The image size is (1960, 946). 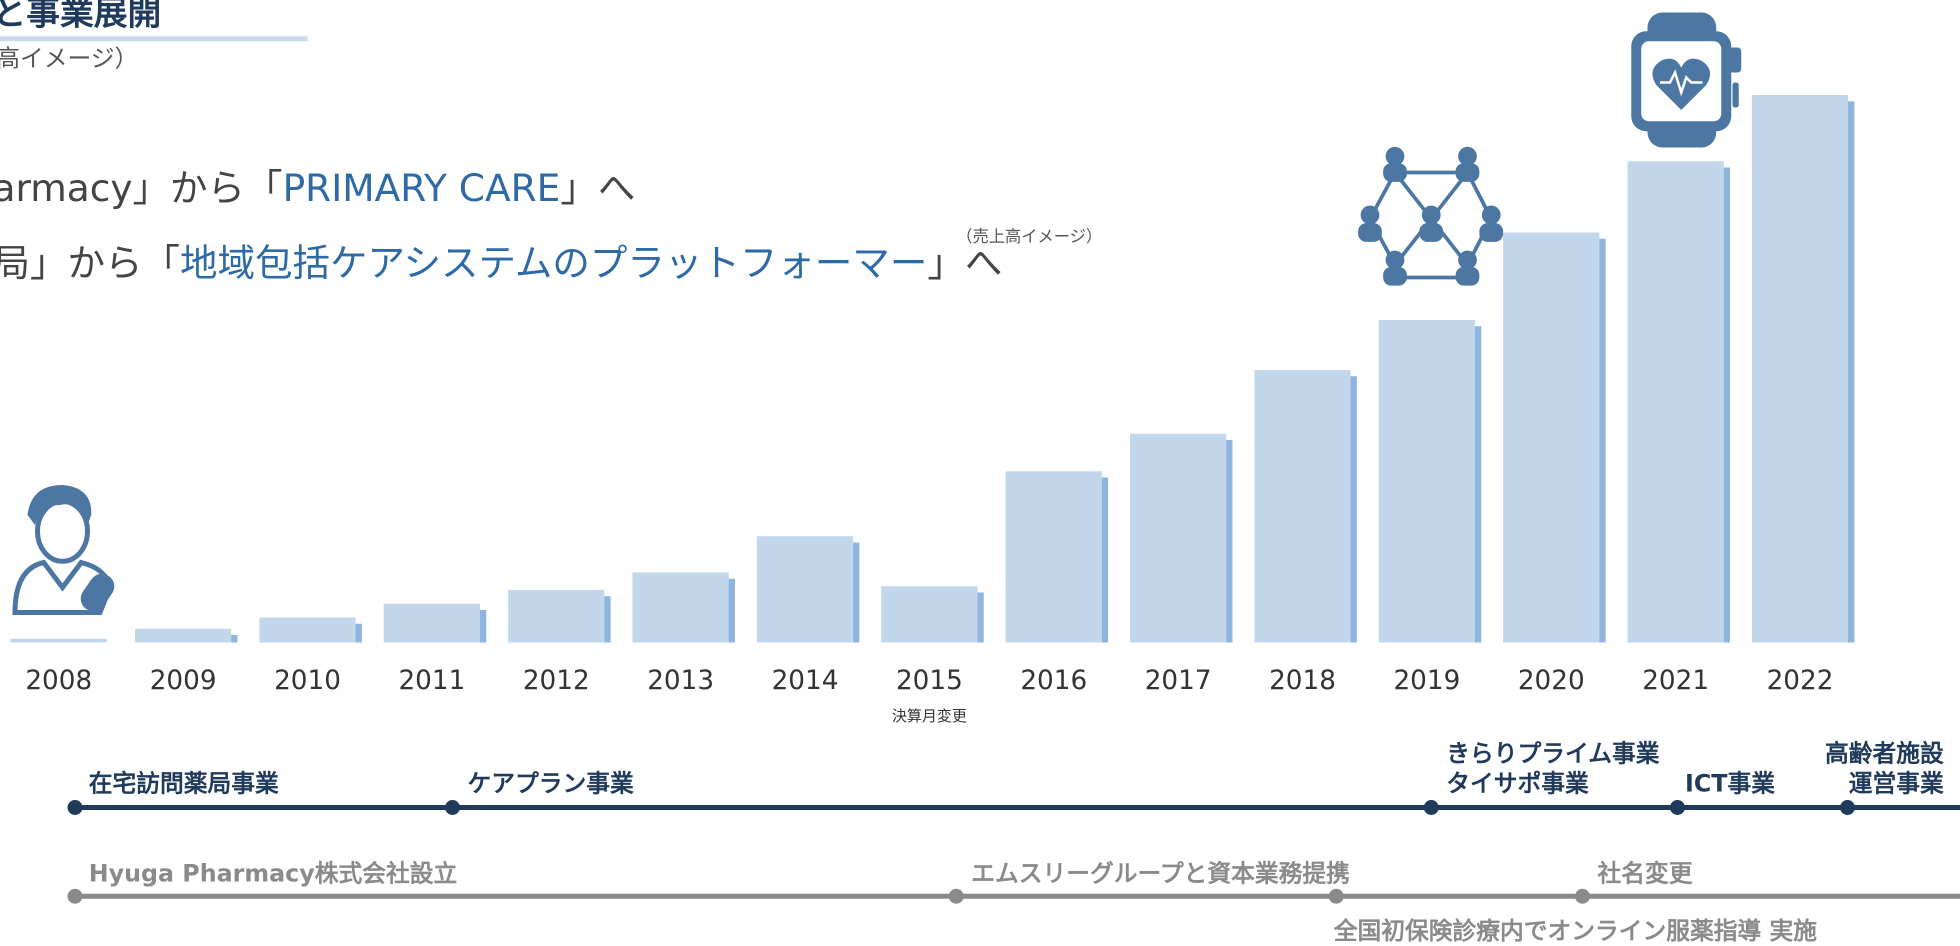 I want to click on x-tick-label: 2015, so click(x=929, y=681).